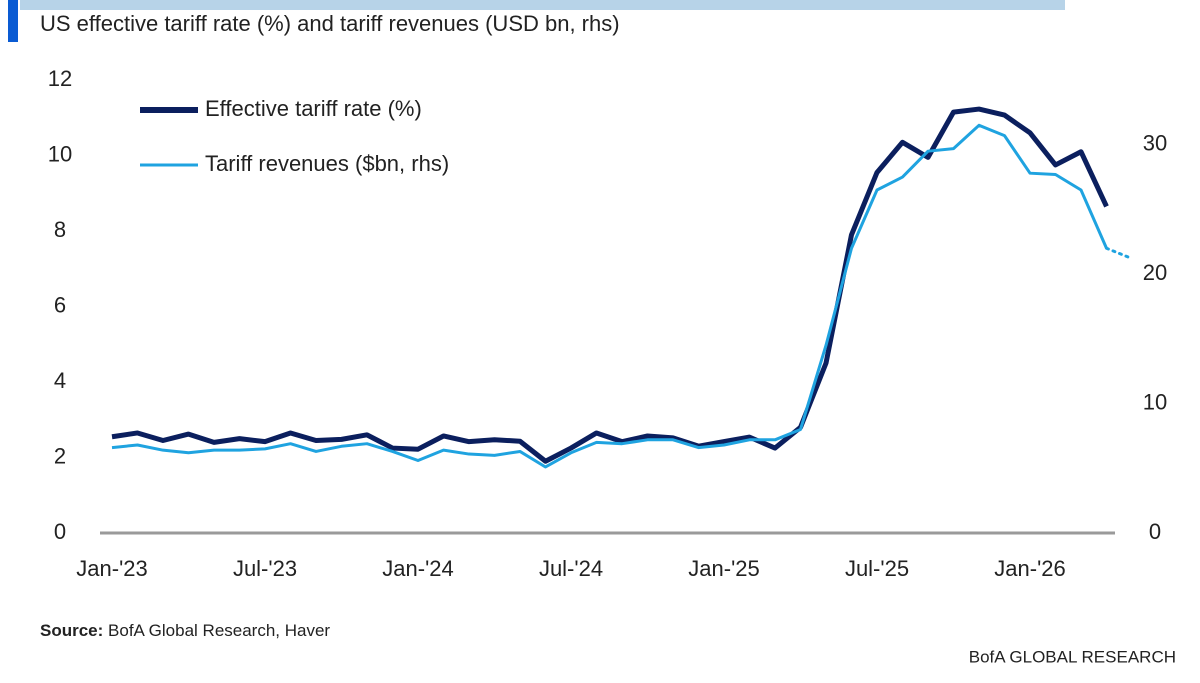 The image size is (1200, 683). Describe the element at coordinates (60, 531) in the screenshot. I see `y-tick-label: 0` at that location.